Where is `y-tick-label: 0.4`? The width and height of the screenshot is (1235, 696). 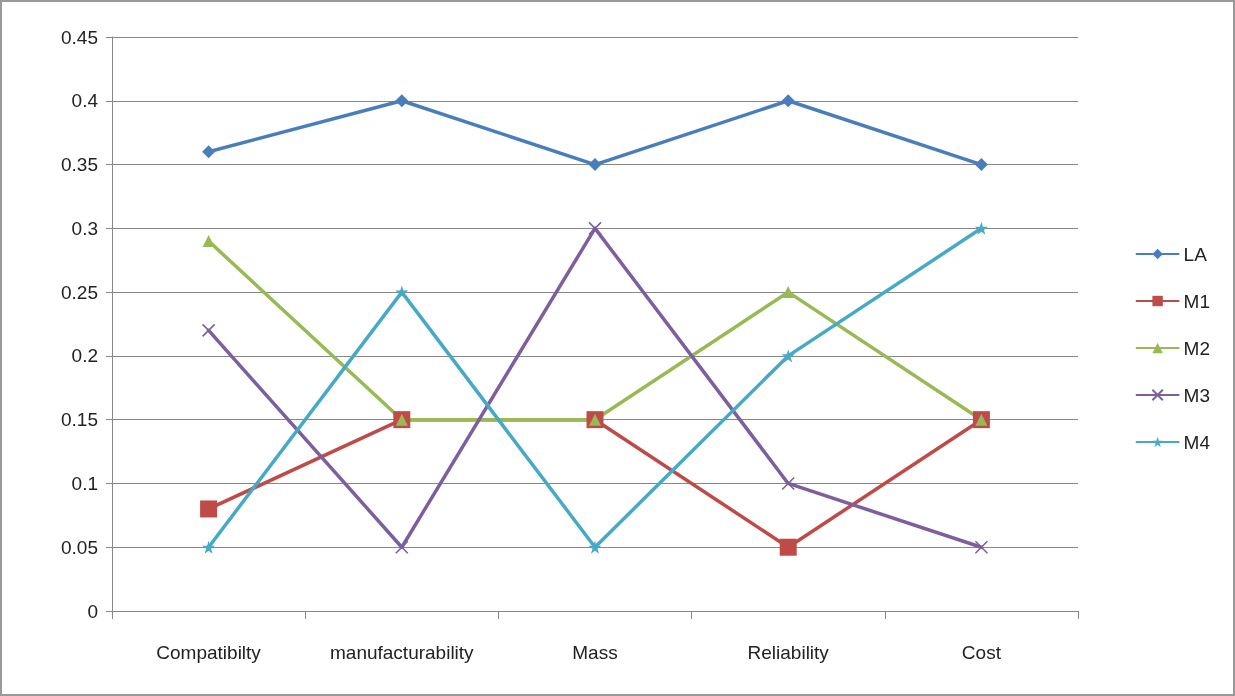 y-tick-label: 0.4 is located at coordinates (85, 101).